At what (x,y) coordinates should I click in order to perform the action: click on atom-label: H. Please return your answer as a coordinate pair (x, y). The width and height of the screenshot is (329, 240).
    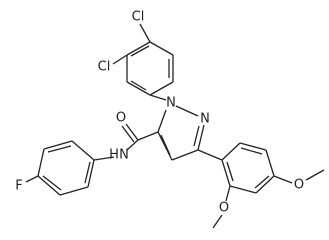
    Looking at the image, I should click on (114, 155).